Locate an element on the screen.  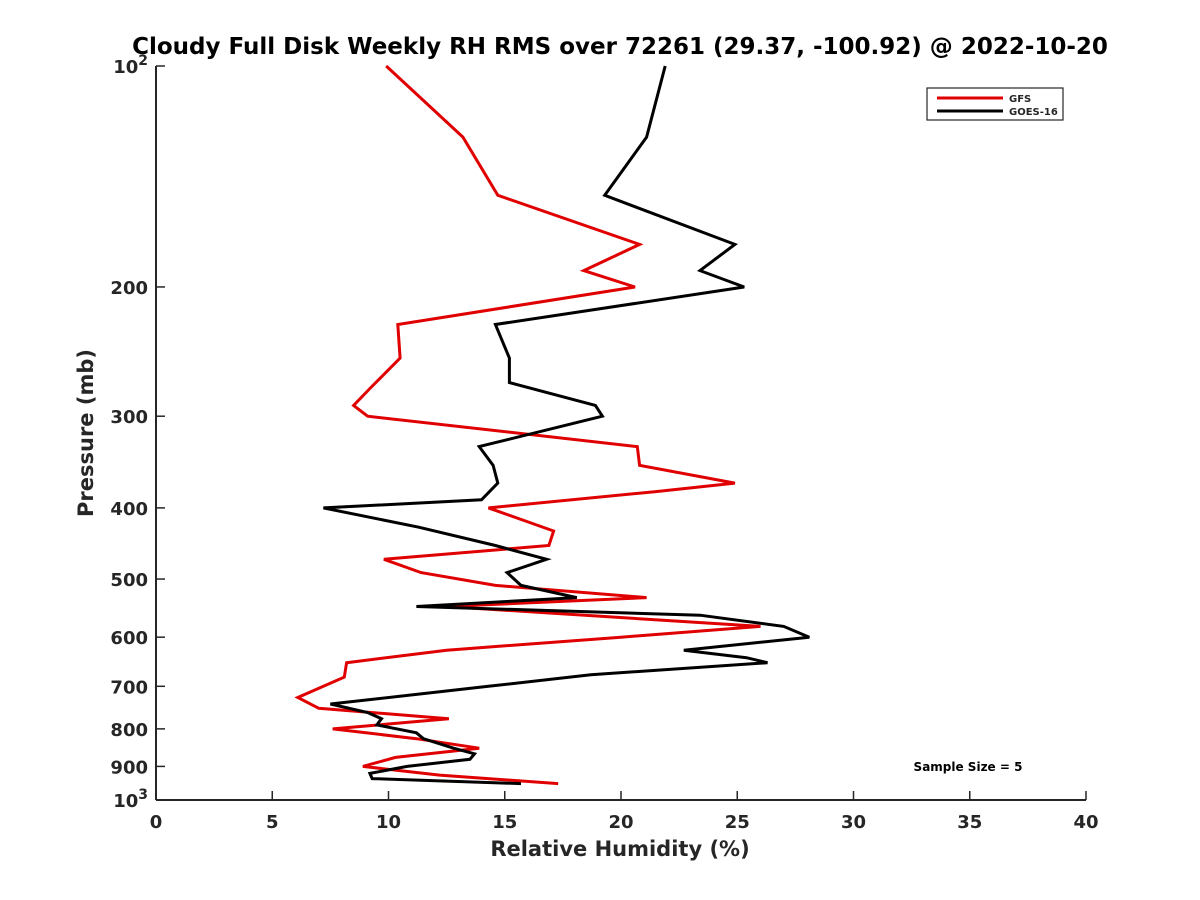
y-tick-label: 200 is located at coordinates (129, 288).